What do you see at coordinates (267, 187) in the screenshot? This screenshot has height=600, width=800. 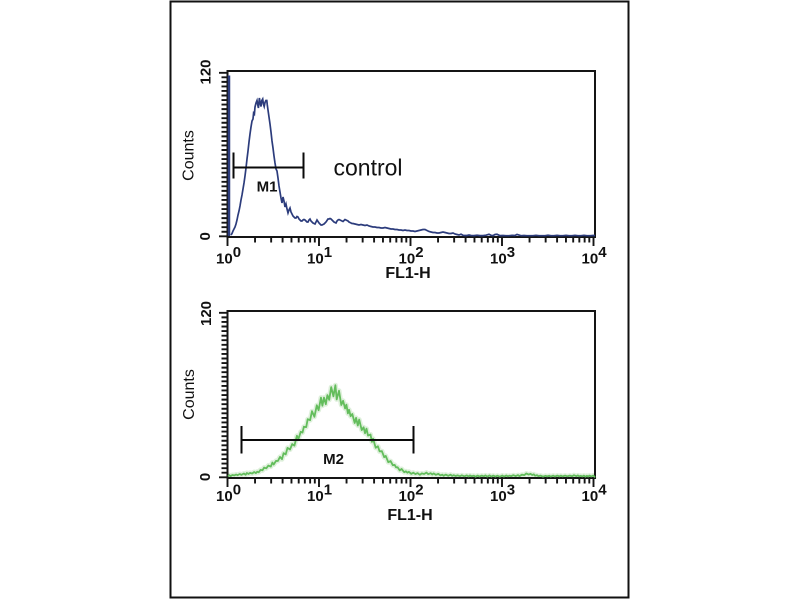 I see `svg-text: M1` at bounding box center [267, 187].